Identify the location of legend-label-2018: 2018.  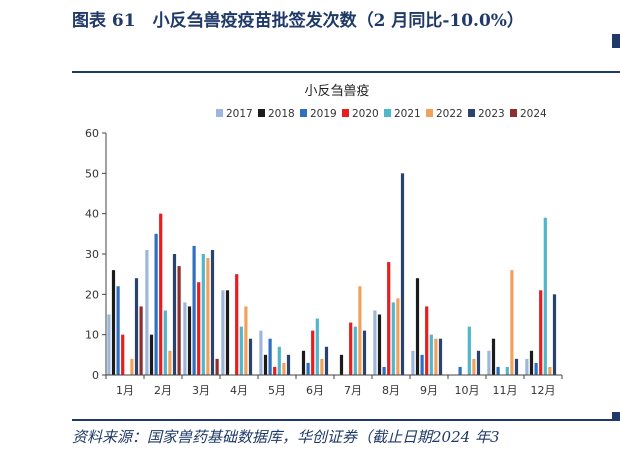
(281, 114).